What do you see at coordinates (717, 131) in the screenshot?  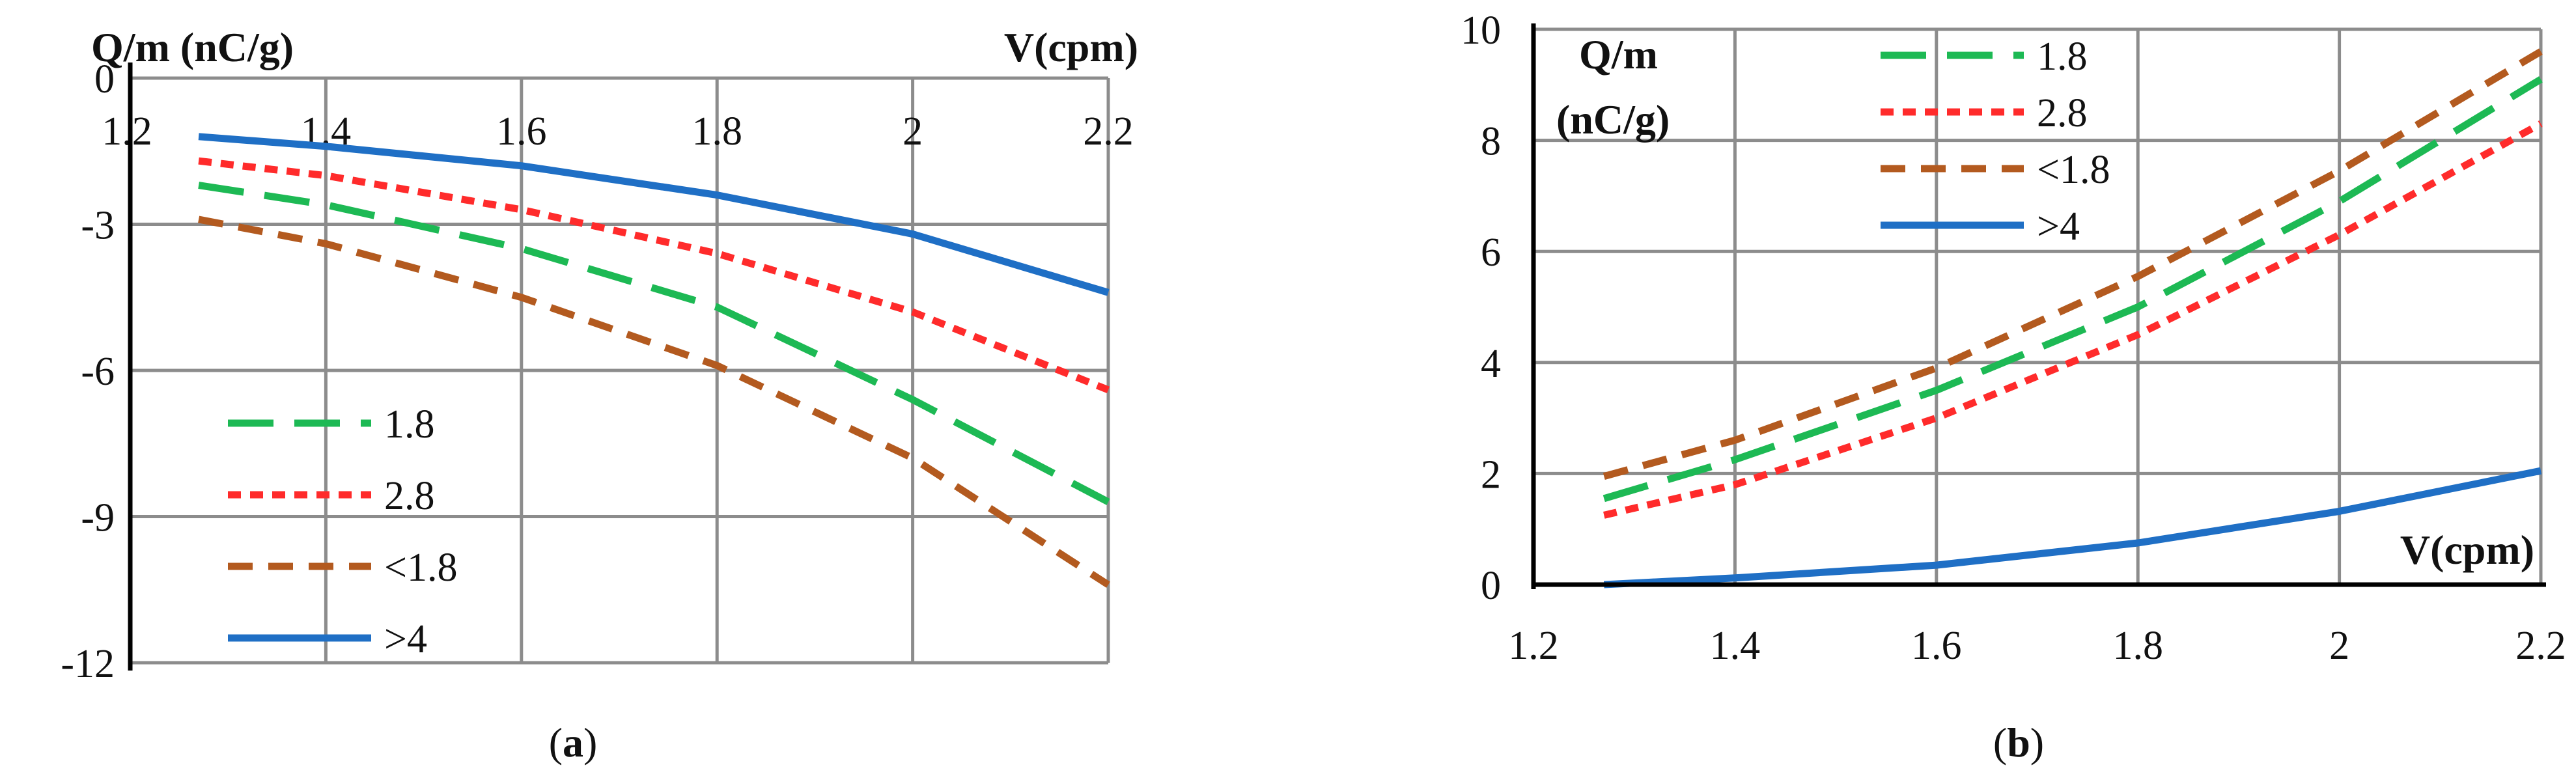 I see `chart-a-x-tick-label: 1.8` at bounding box center [717, 131].